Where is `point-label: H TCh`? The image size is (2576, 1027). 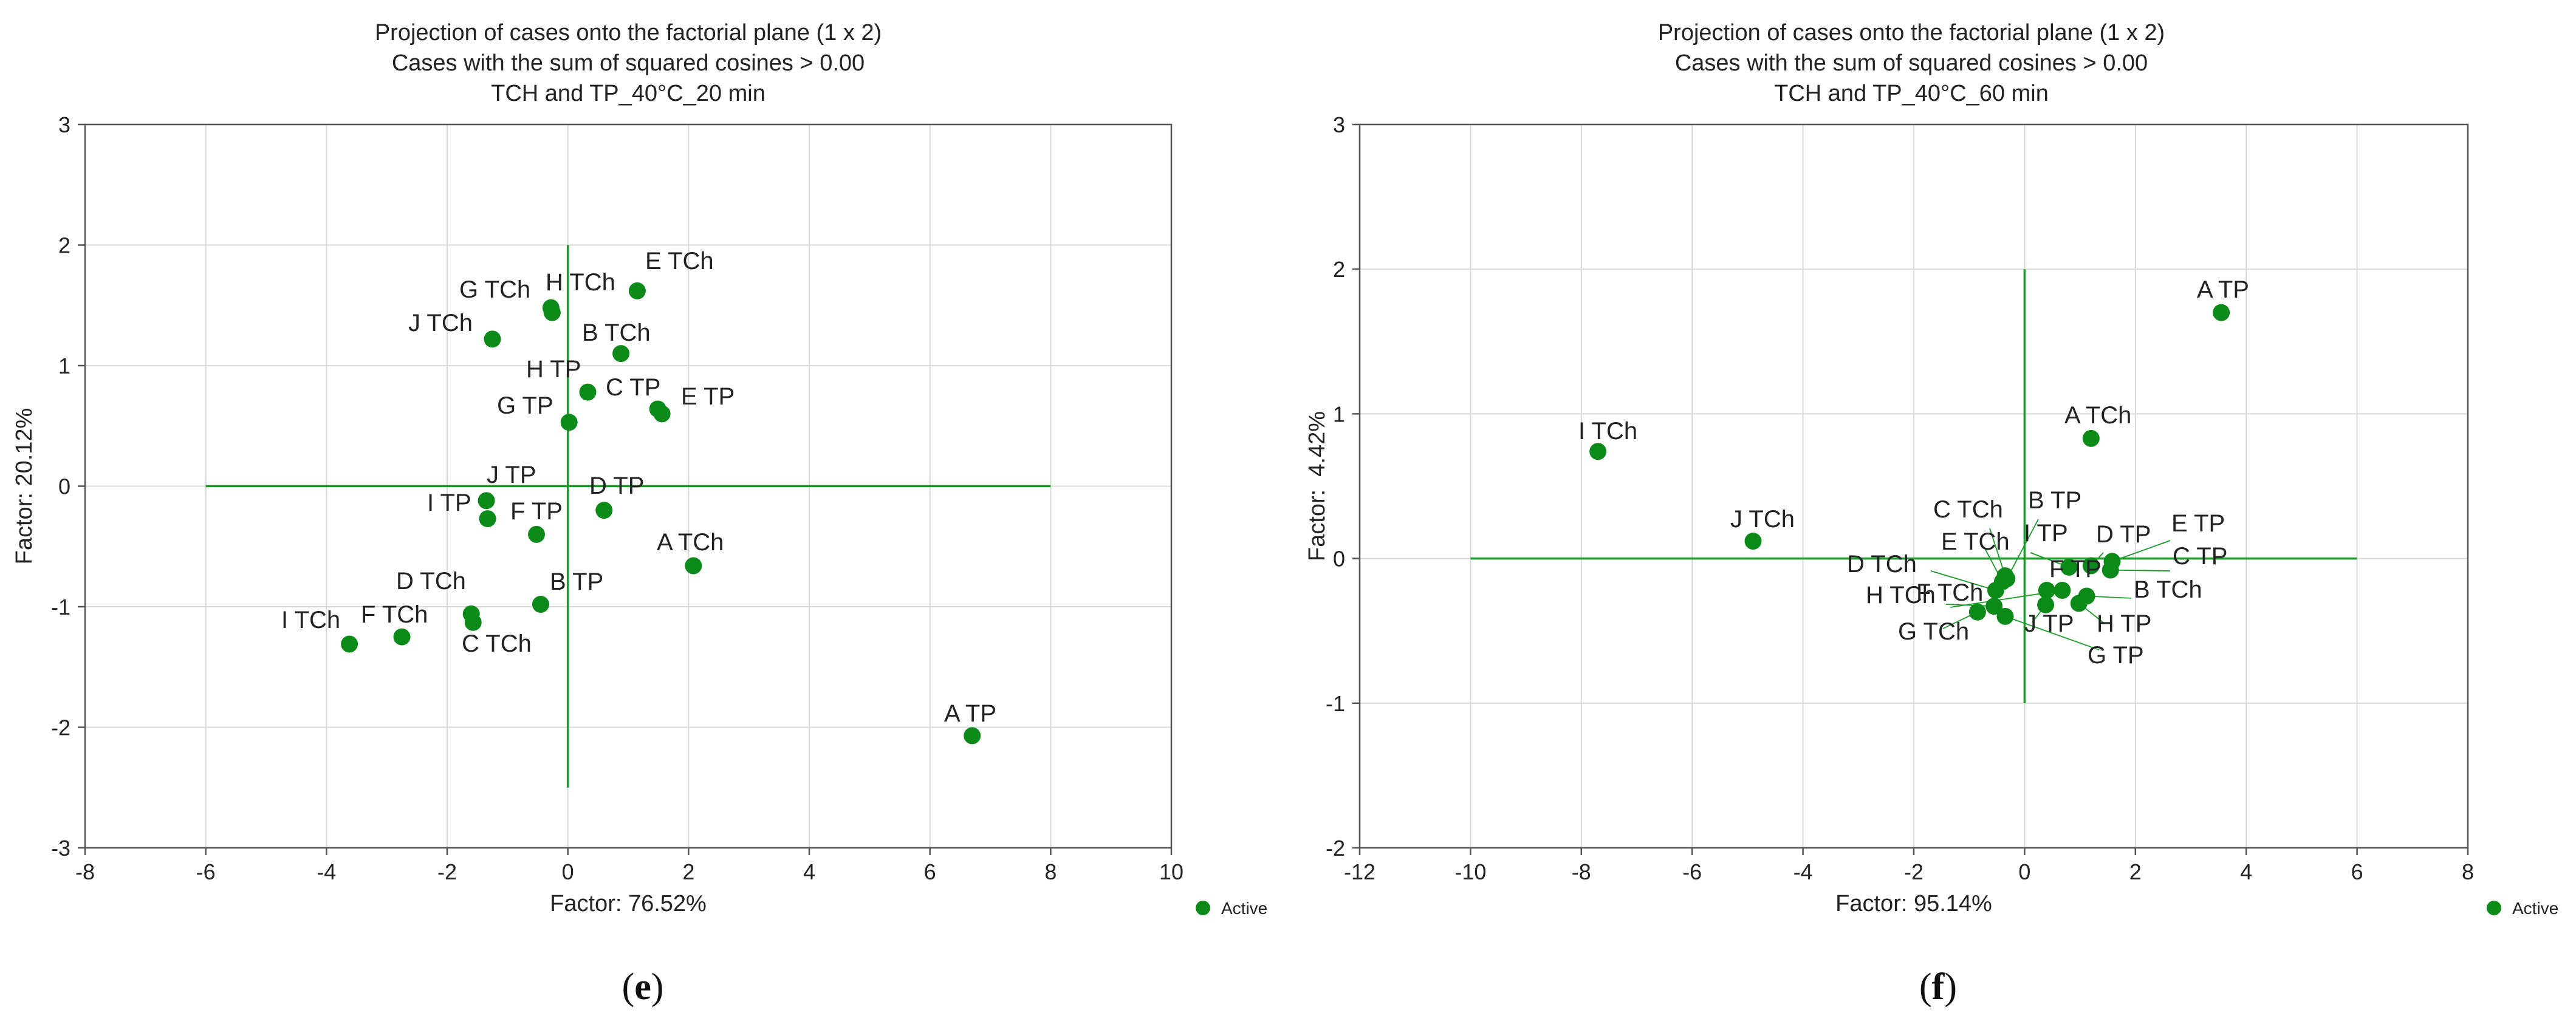
point-label: H TCh is located at coordinates (580, 283).